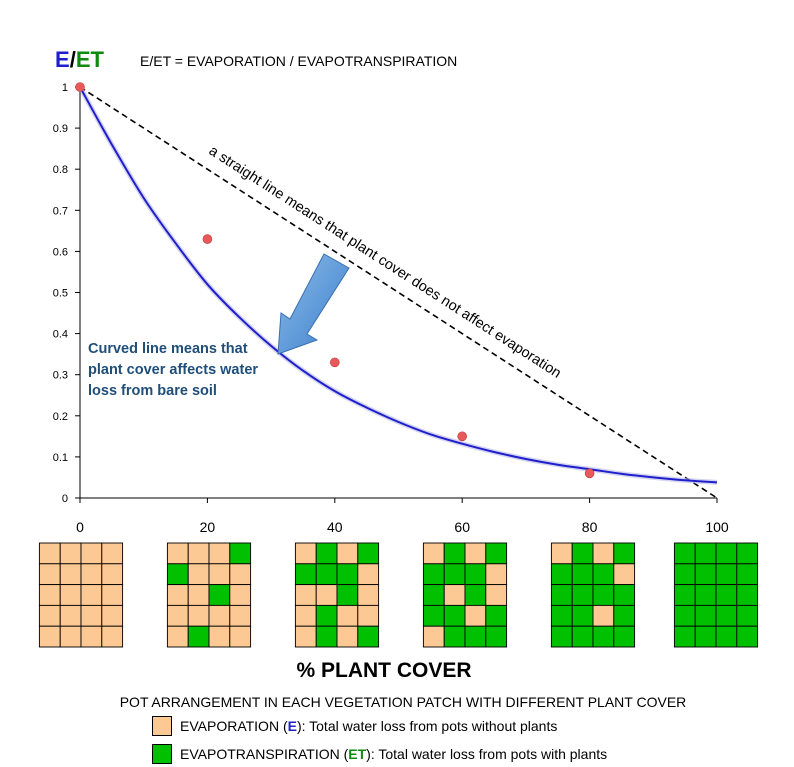 The image size is (794, 767). Describe the element at coordinates (292, 726) in the screenshot. I see `legend-evap-symbol: E` at that location.